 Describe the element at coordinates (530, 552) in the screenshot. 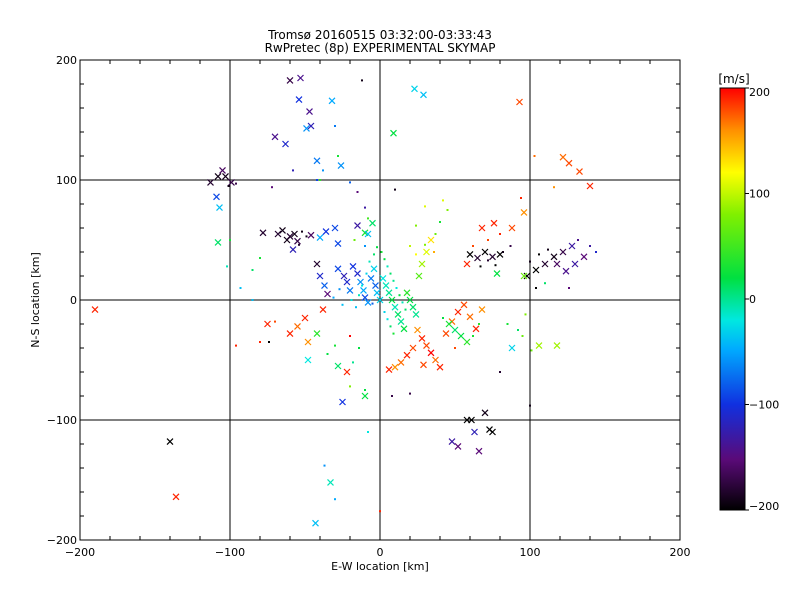

I see `x-tick-label: 100` at that location.